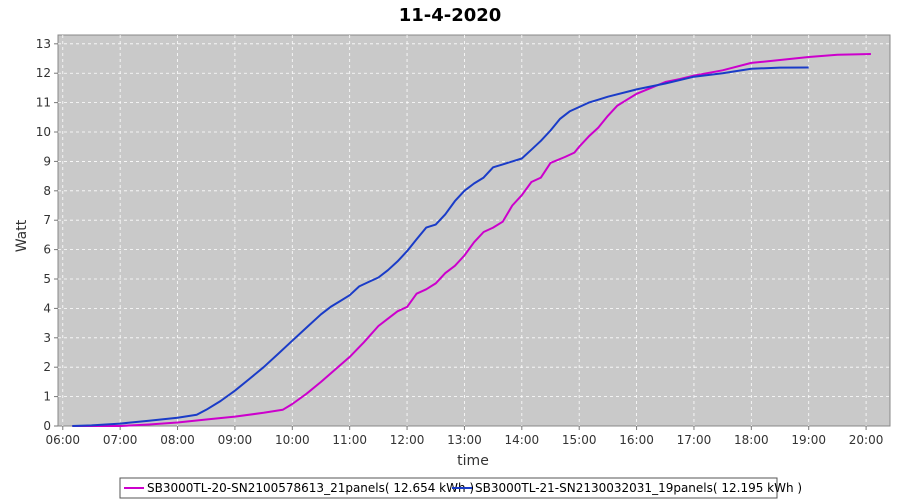 This screenshot has width=900, height=504. I want to click on y-tick-label: 2, so click(47, 367).